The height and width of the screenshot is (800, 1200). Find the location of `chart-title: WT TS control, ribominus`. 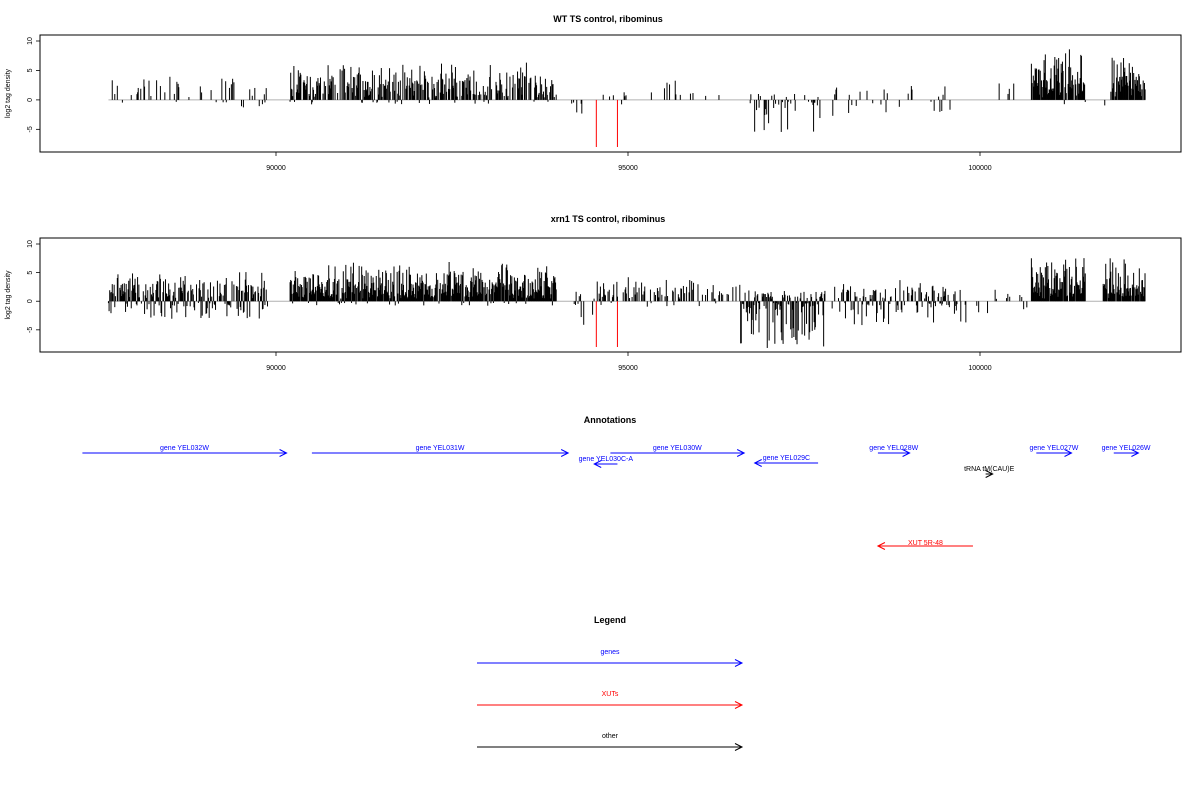

chart-title: WT TS control, ribominus is located at coordinates (608, 19).